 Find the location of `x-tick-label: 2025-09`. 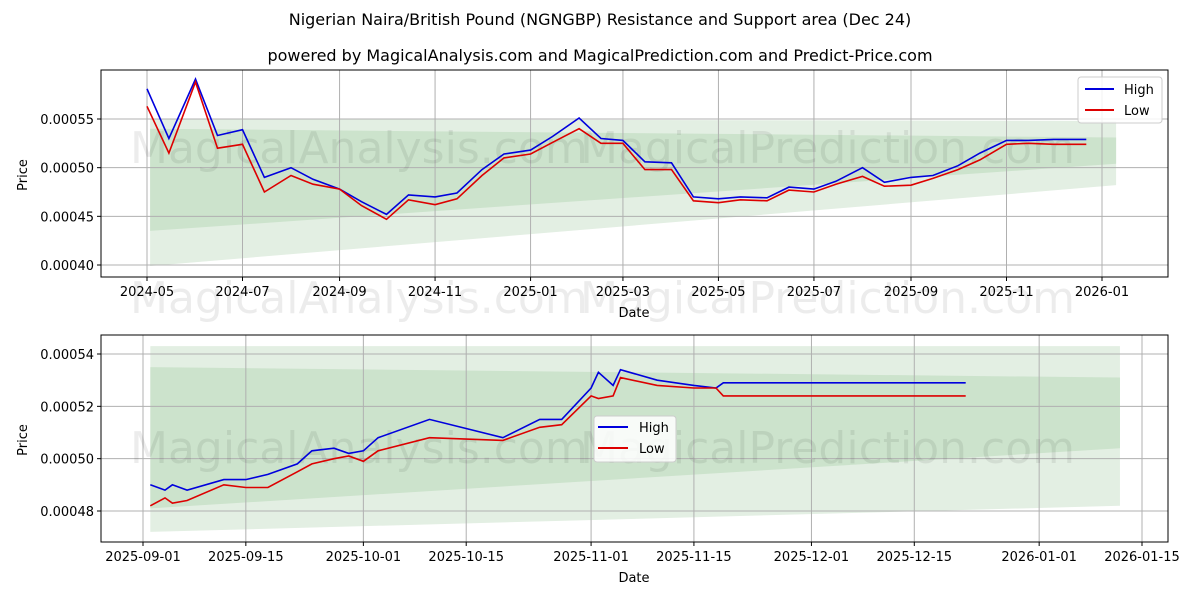

x-tick-label: 2025-09 is located at coordinates (911, 292).